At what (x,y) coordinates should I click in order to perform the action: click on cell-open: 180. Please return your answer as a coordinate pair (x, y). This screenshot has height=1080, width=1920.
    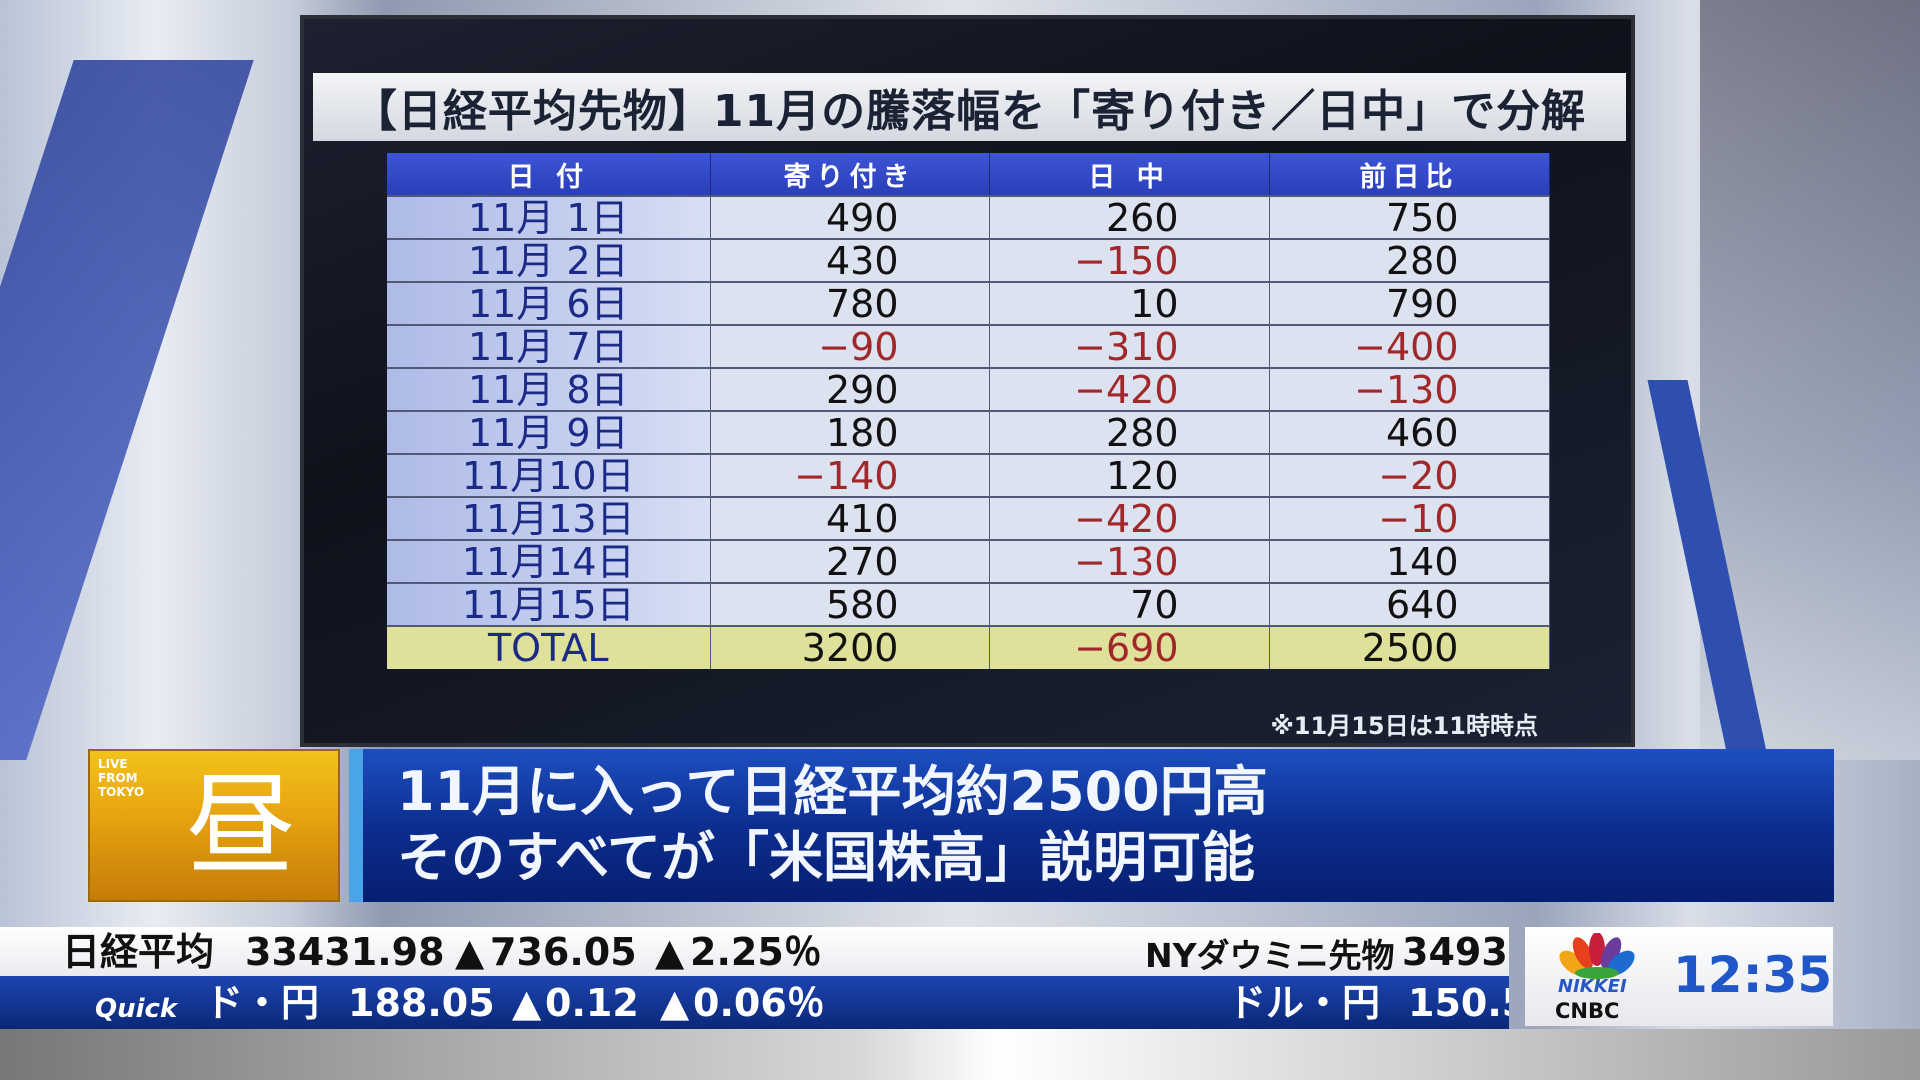
    Looking at the image, I should click on (850, 432).